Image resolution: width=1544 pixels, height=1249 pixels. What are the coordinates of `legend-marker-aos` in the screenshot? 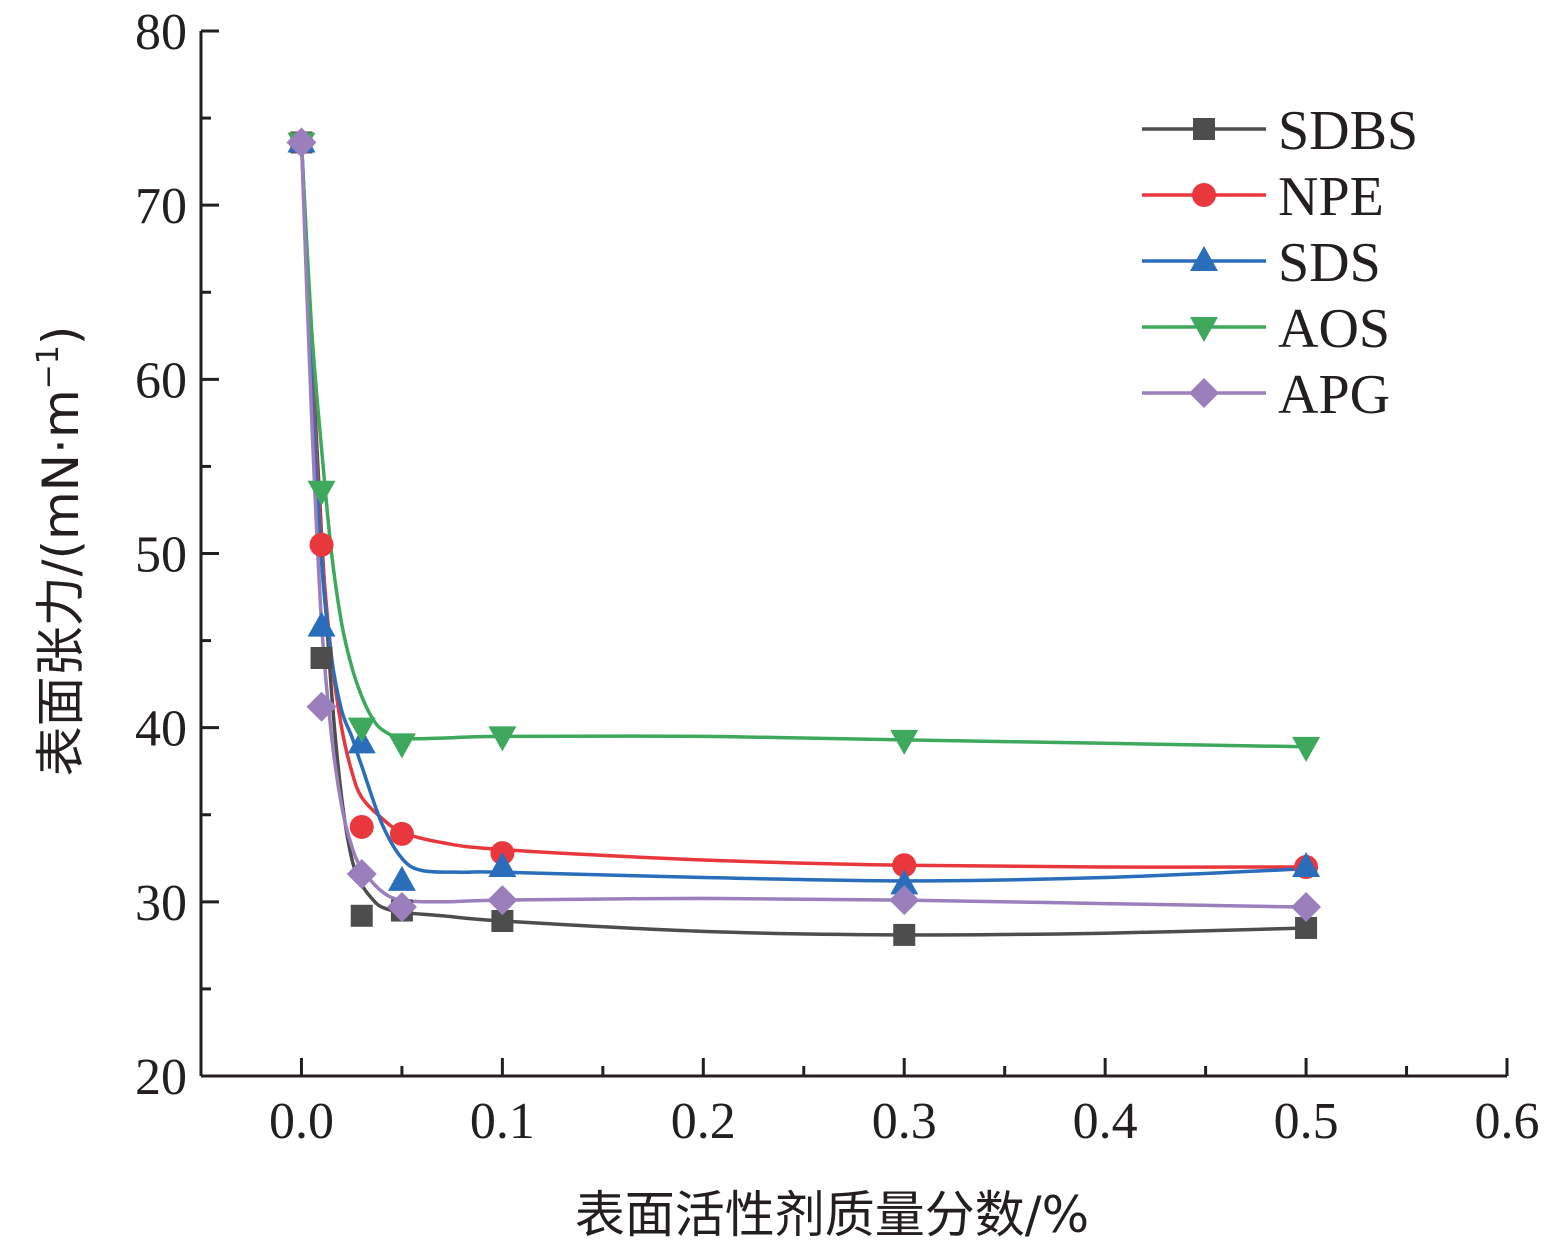 It's located at (1204, 329).